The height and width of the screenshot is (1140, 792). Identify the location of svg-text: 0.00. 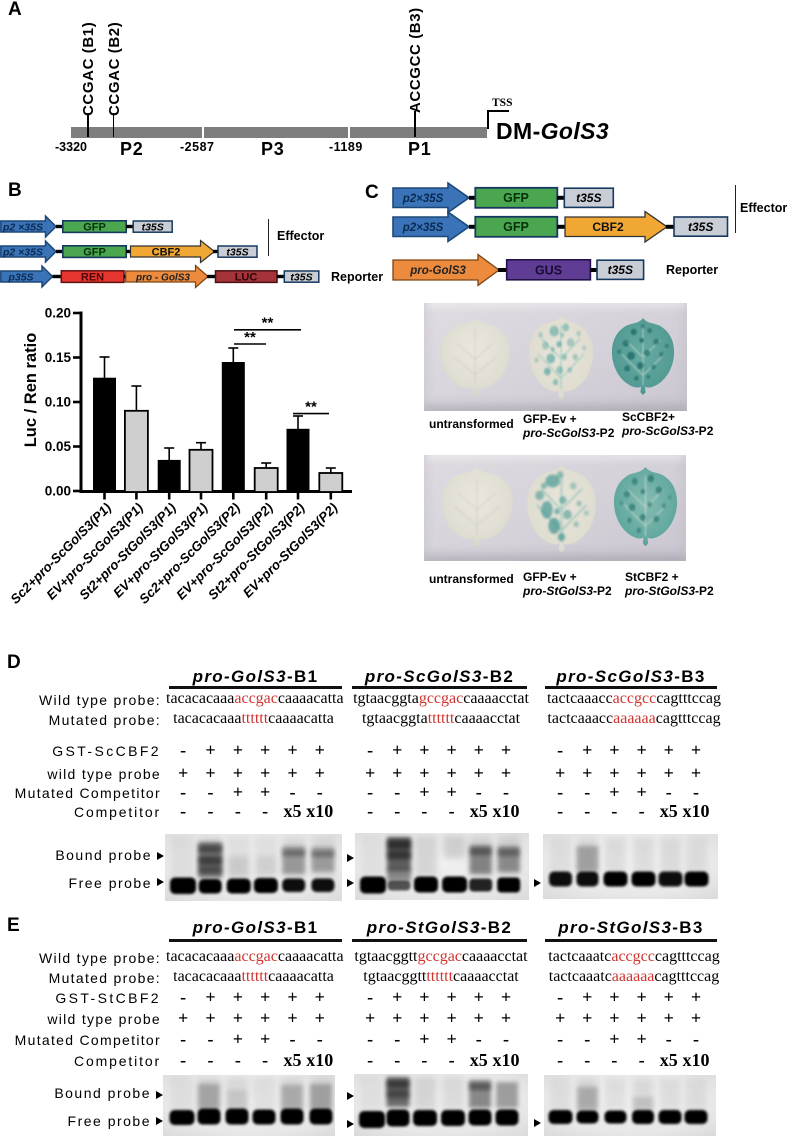
(58, 491).